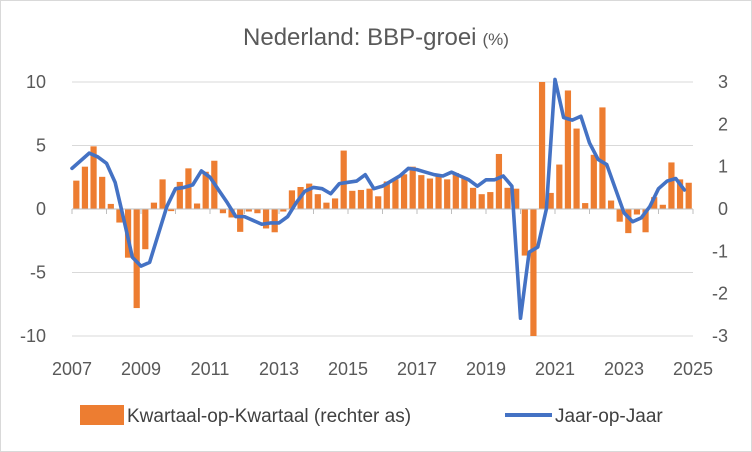 Image resolution: width=752 pixels, height=452 pixels. Describe the element at coordinates (102, 415) in the screenshot. I see `legend-bar-swatch` at that location.